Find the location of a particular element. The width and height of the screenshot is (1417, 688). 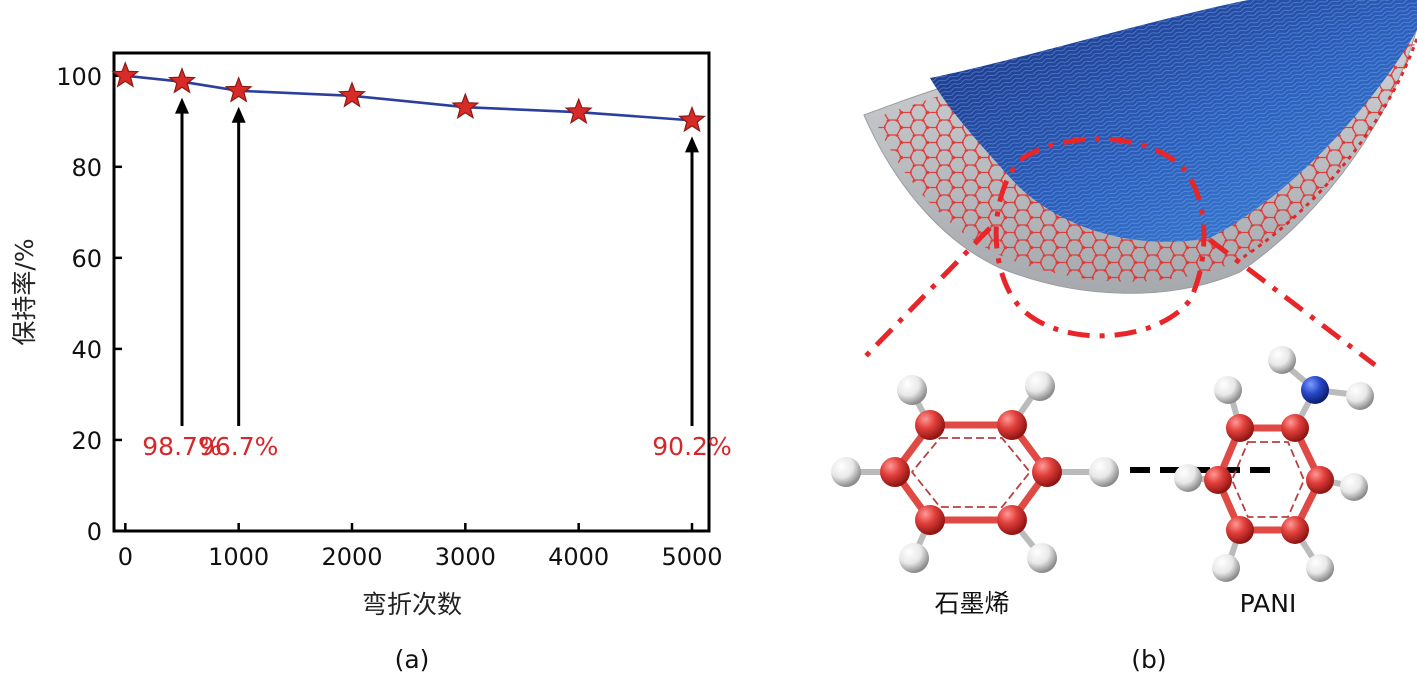

y-tick-label: 40 is located at coordinates (86, 350).